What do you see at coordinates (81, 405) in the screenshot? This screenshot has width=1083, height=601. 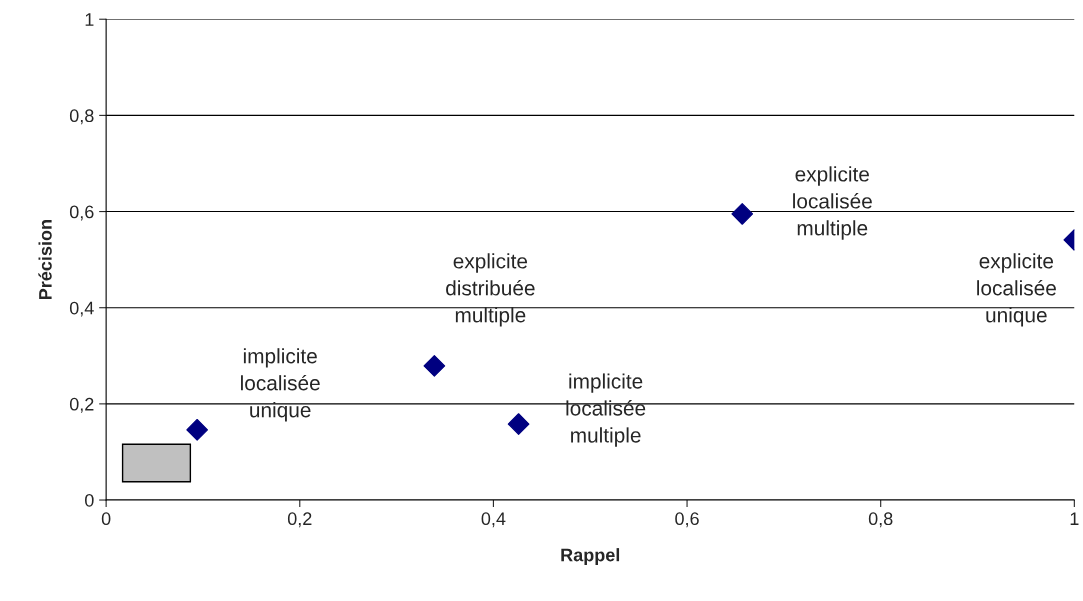 I see `y-tick-label: 0,2` at bounding box center [81, 405].